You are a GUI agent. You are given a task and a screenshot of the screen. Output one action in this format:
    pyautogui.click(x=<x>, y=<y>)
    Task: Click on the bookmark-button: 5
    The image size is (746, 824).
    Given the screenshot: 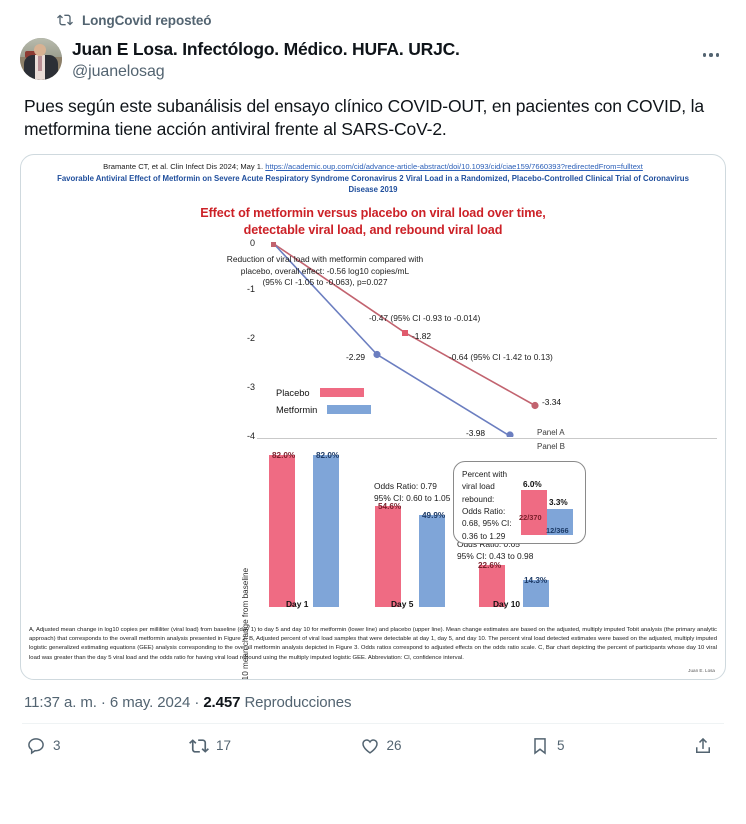 What is the action you would take?
    pyautogui.click(x=547, y=746)
    